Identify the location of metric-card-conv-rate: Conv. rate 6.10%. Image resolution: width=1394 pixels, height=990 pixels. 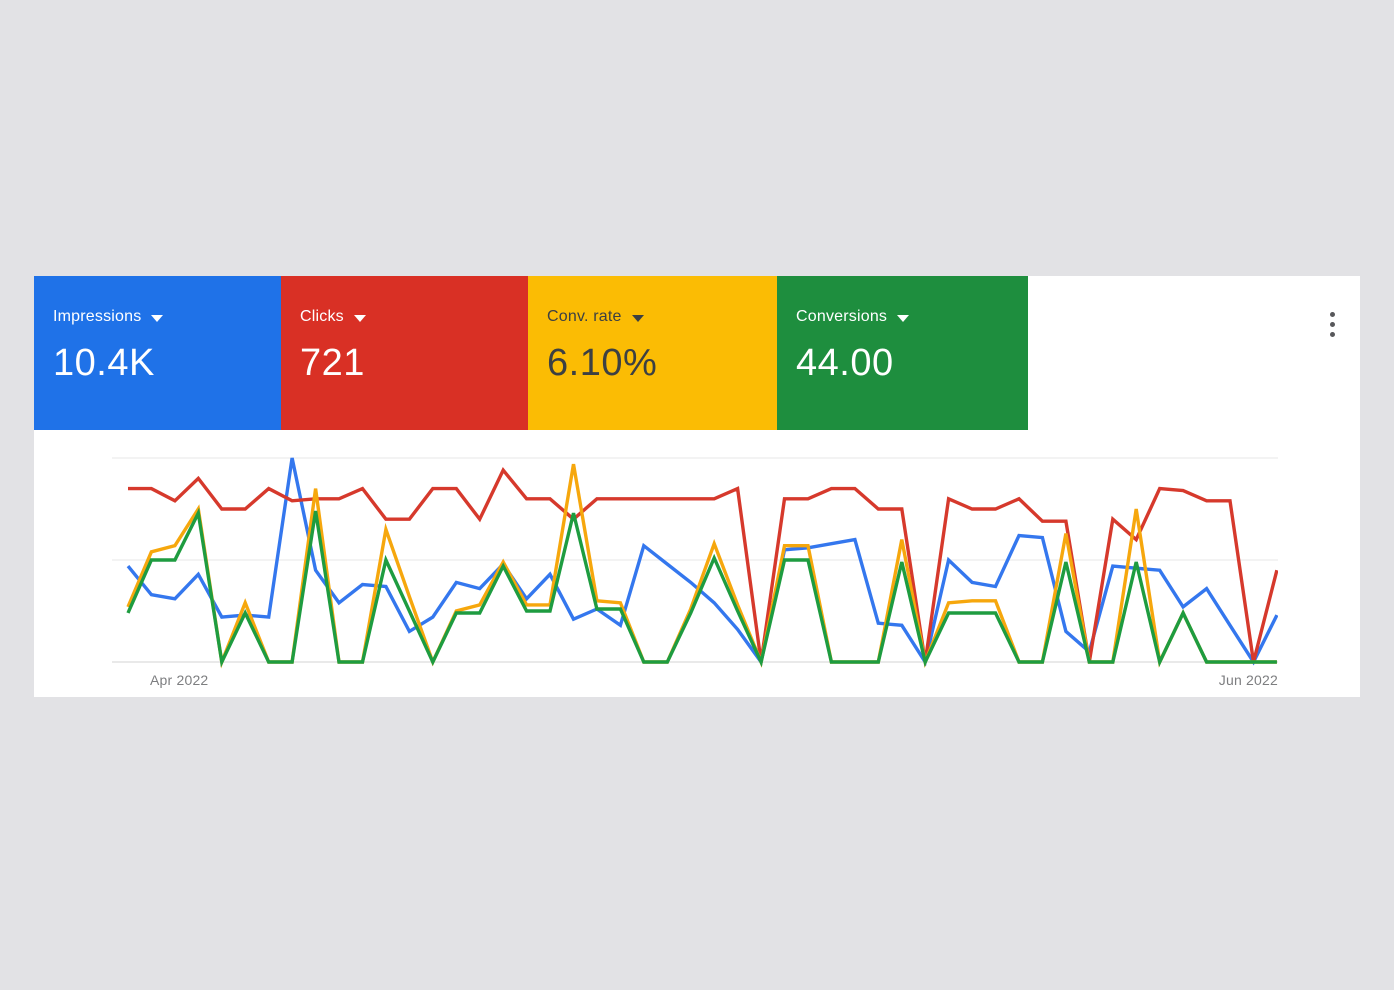
(652, 353).